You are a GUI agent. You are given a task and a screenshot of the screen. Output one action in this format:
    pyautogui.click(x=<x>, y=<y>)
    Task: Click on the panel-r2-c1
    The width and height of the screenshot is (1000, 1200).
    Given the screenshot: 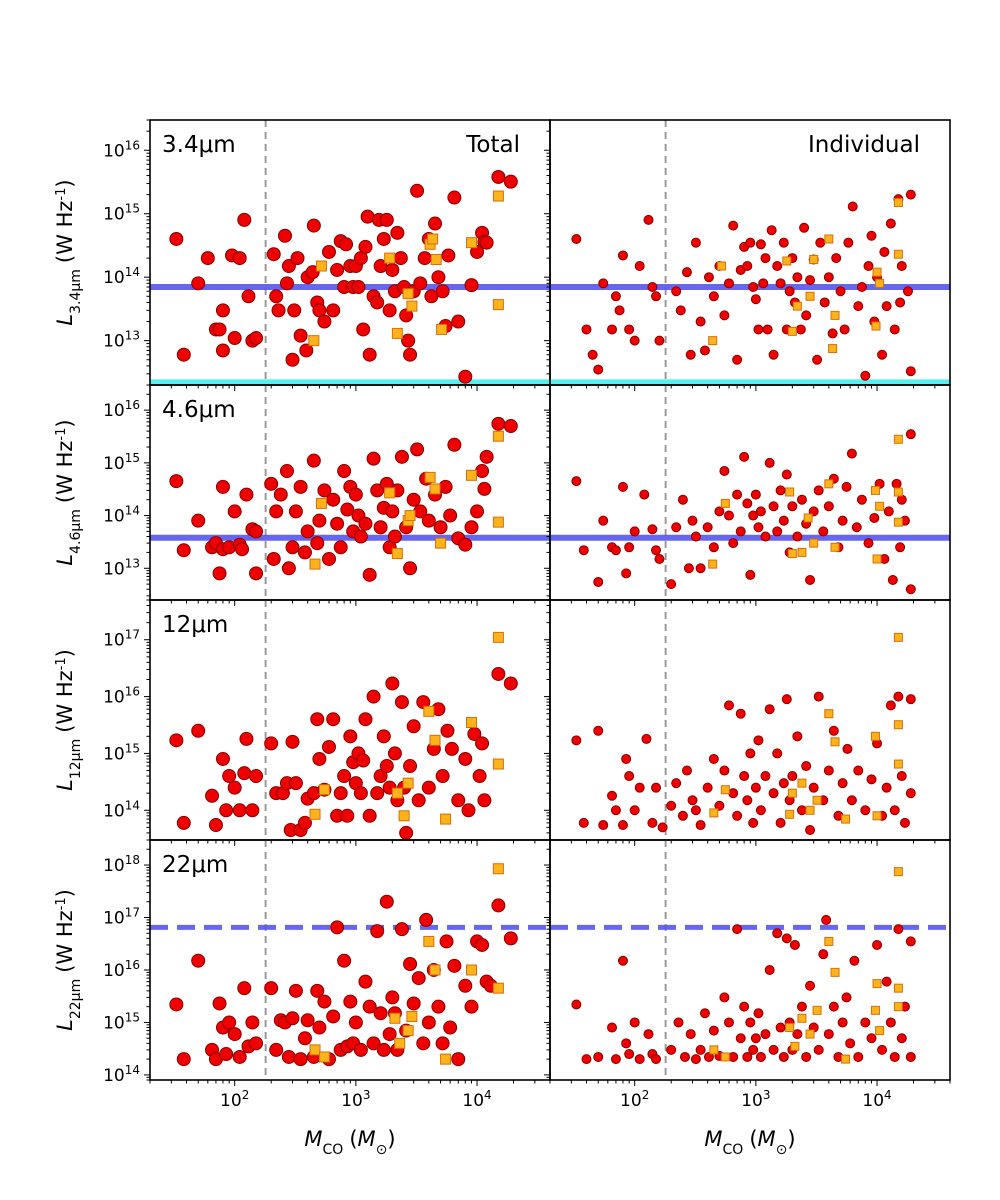 What is the action you would take?
    pyautogui.click(x=747, y=722)
    